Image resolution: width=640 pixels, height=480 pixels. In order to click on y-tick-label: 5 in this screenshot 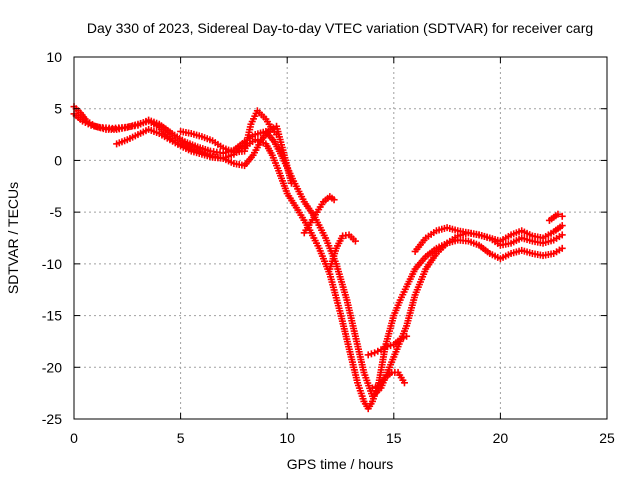, I will do `click(58, 109)`.